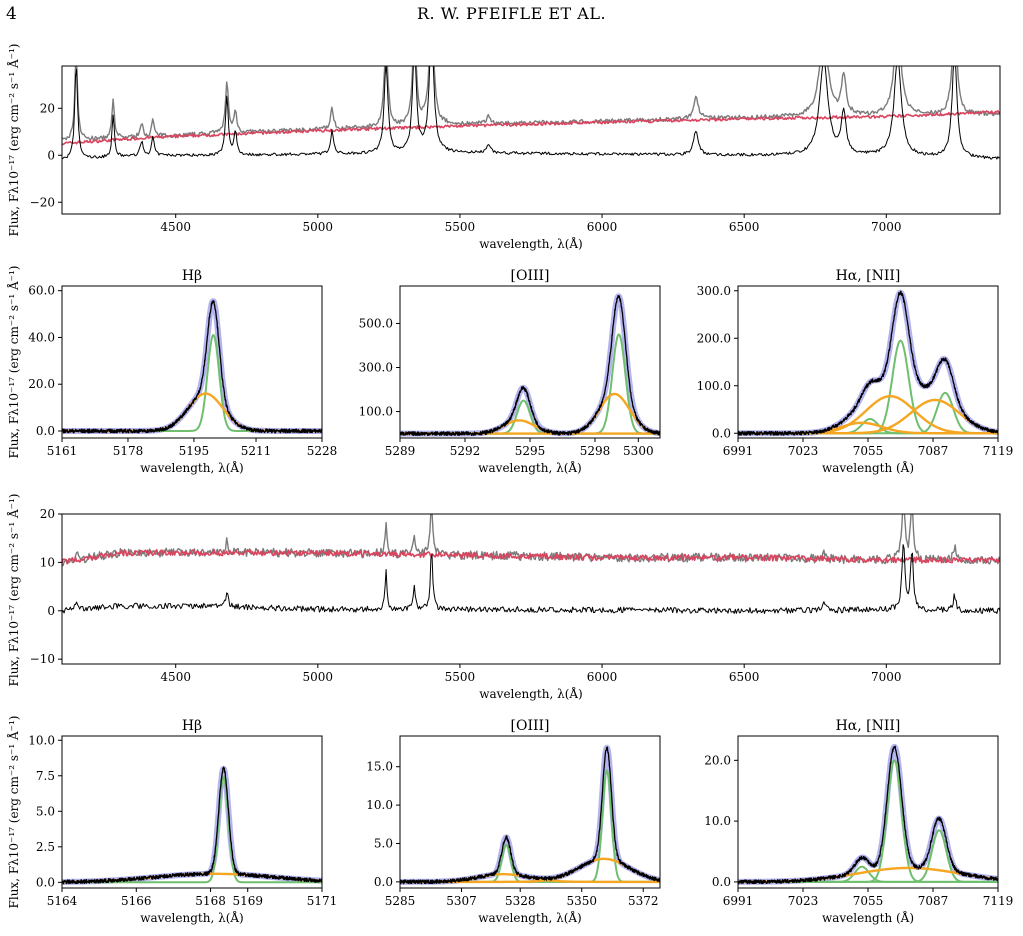 This screenshot has width=1023, height=936. Describe the element at coordinates (47, 562) in the screenshot. I see `y-tick-label: 10` at that location.